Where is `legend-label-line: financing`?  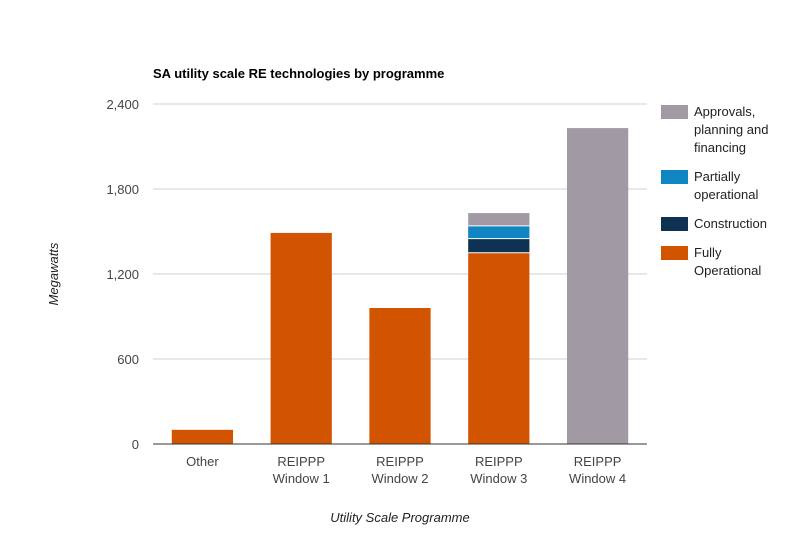 legend-label-line: financing is located at coordinates (720, 147).